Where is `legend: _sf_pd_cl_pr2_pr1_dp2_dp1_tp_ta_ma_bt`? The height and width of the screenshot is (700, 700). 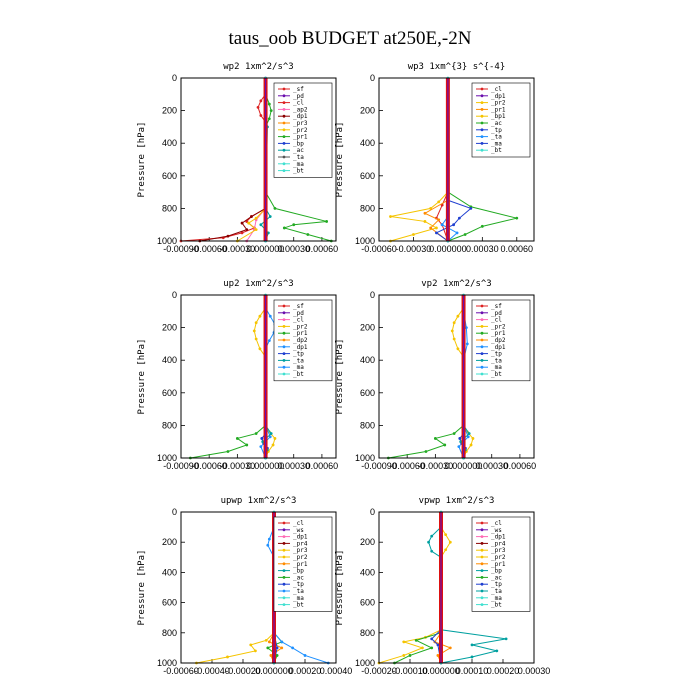
legend: _sf_pd_cl_pr2_pr1_dp2_dp1_tp_ta_ma_bt is located at coordinates (501, 340).